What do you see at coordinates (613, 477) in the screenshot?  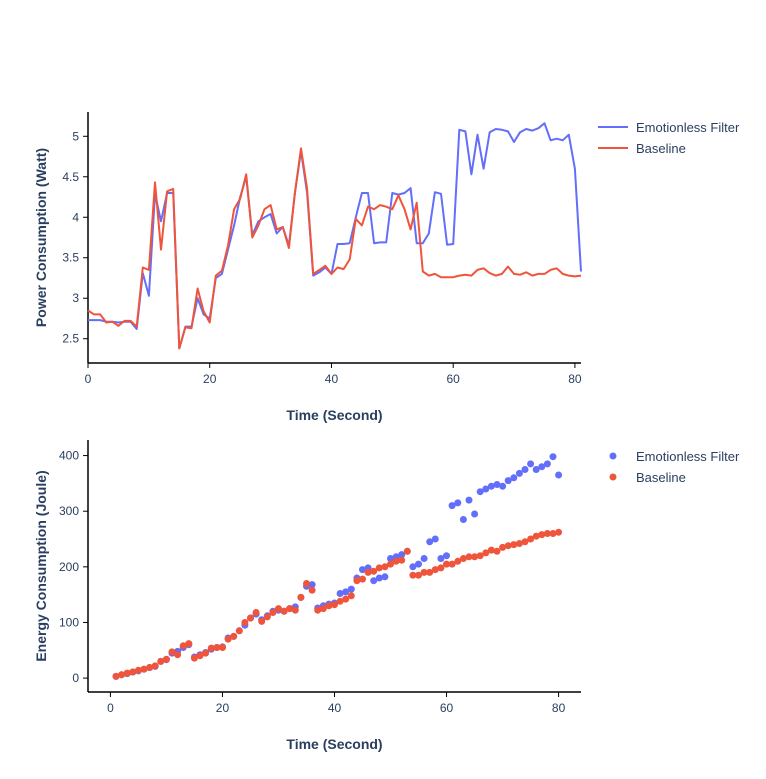 I see `legend-swatch-marker` at bounding box center [613, 477].